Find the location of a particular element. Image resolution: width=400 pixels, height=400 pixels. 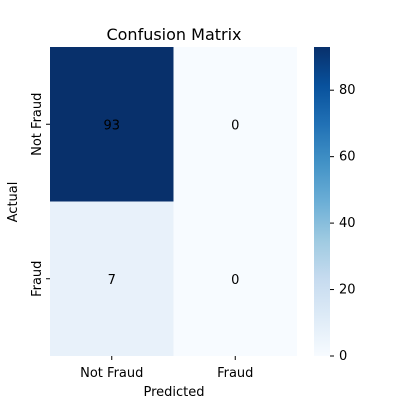

colorbar-tick-label-4: 80 is located at coordinates (347, 90).